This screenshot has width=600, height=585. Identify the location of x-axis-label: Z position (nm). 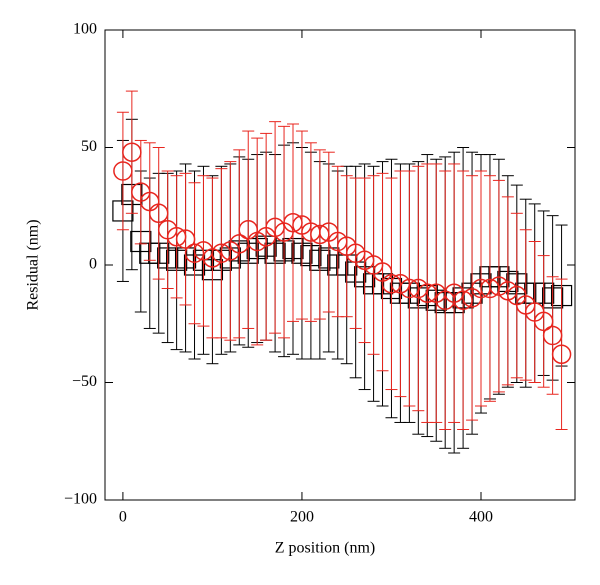
(325, 548).